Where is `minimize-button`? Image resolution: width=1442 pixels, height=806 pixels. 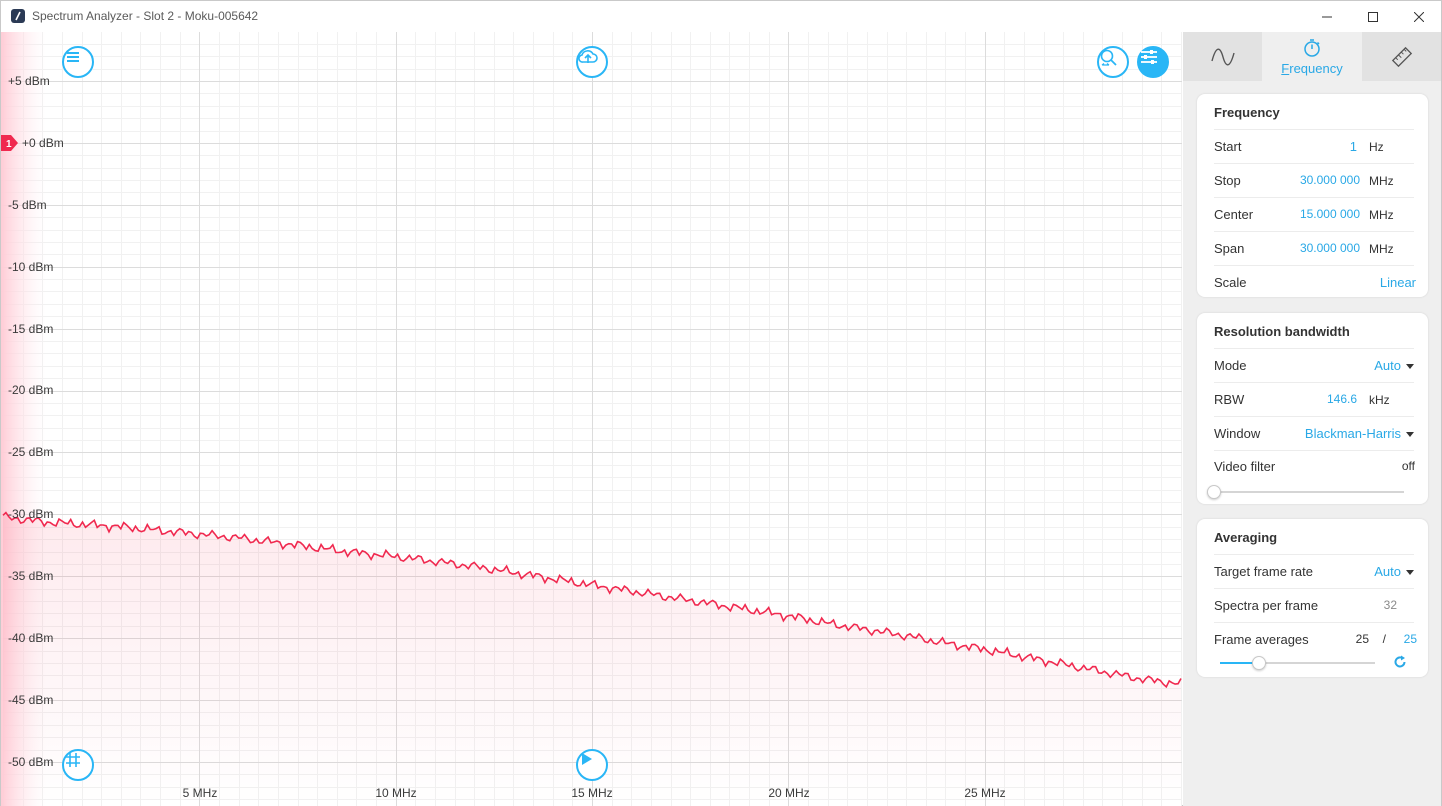 minimize-button is located at coordinates (1327, 16).